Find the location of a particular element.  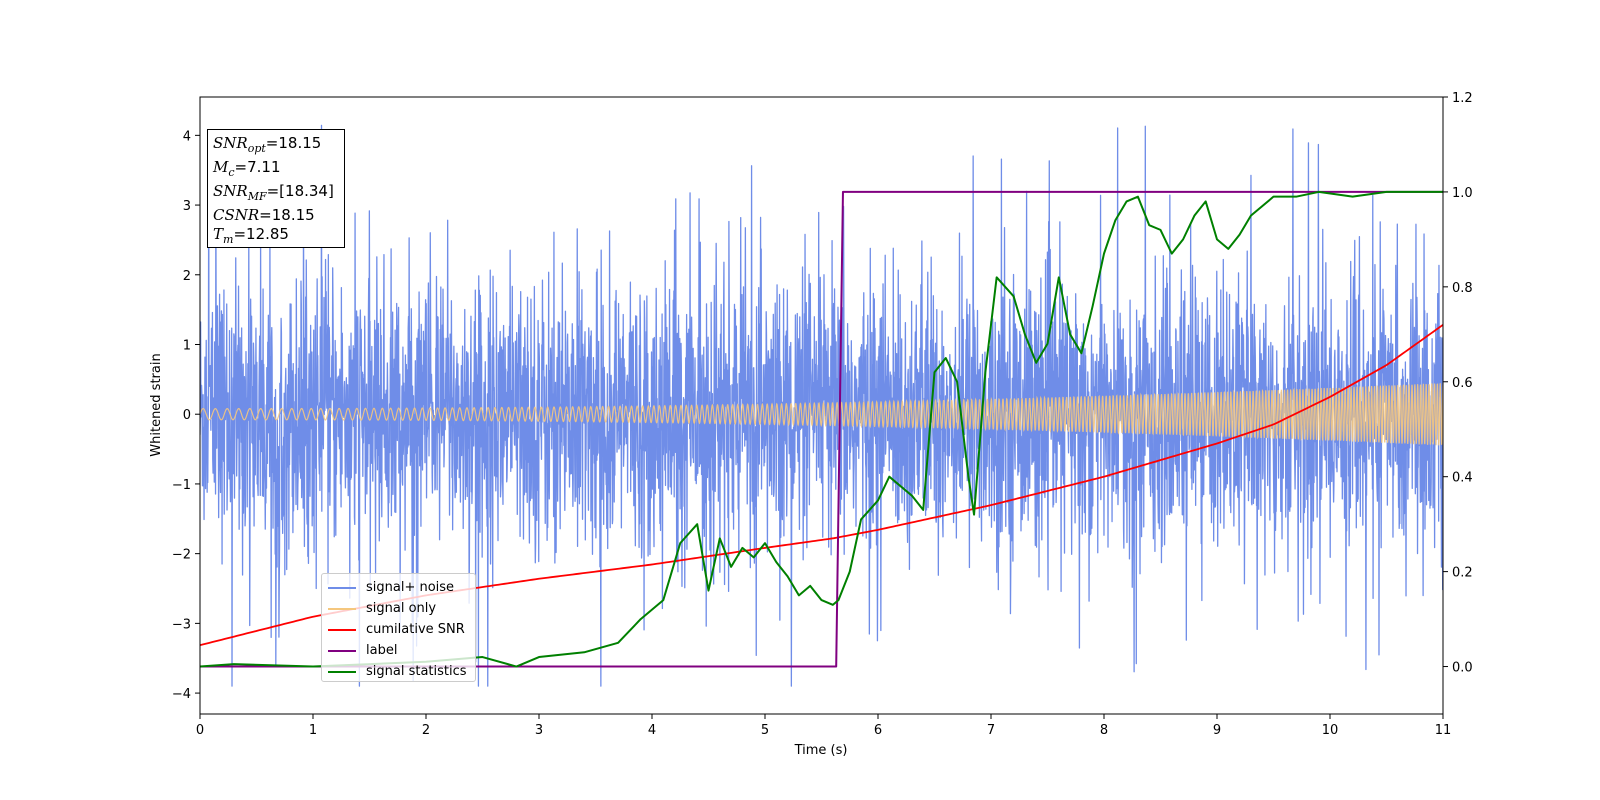

y-tick-label-right: 1.0 is located at coordinates (1462, 193).